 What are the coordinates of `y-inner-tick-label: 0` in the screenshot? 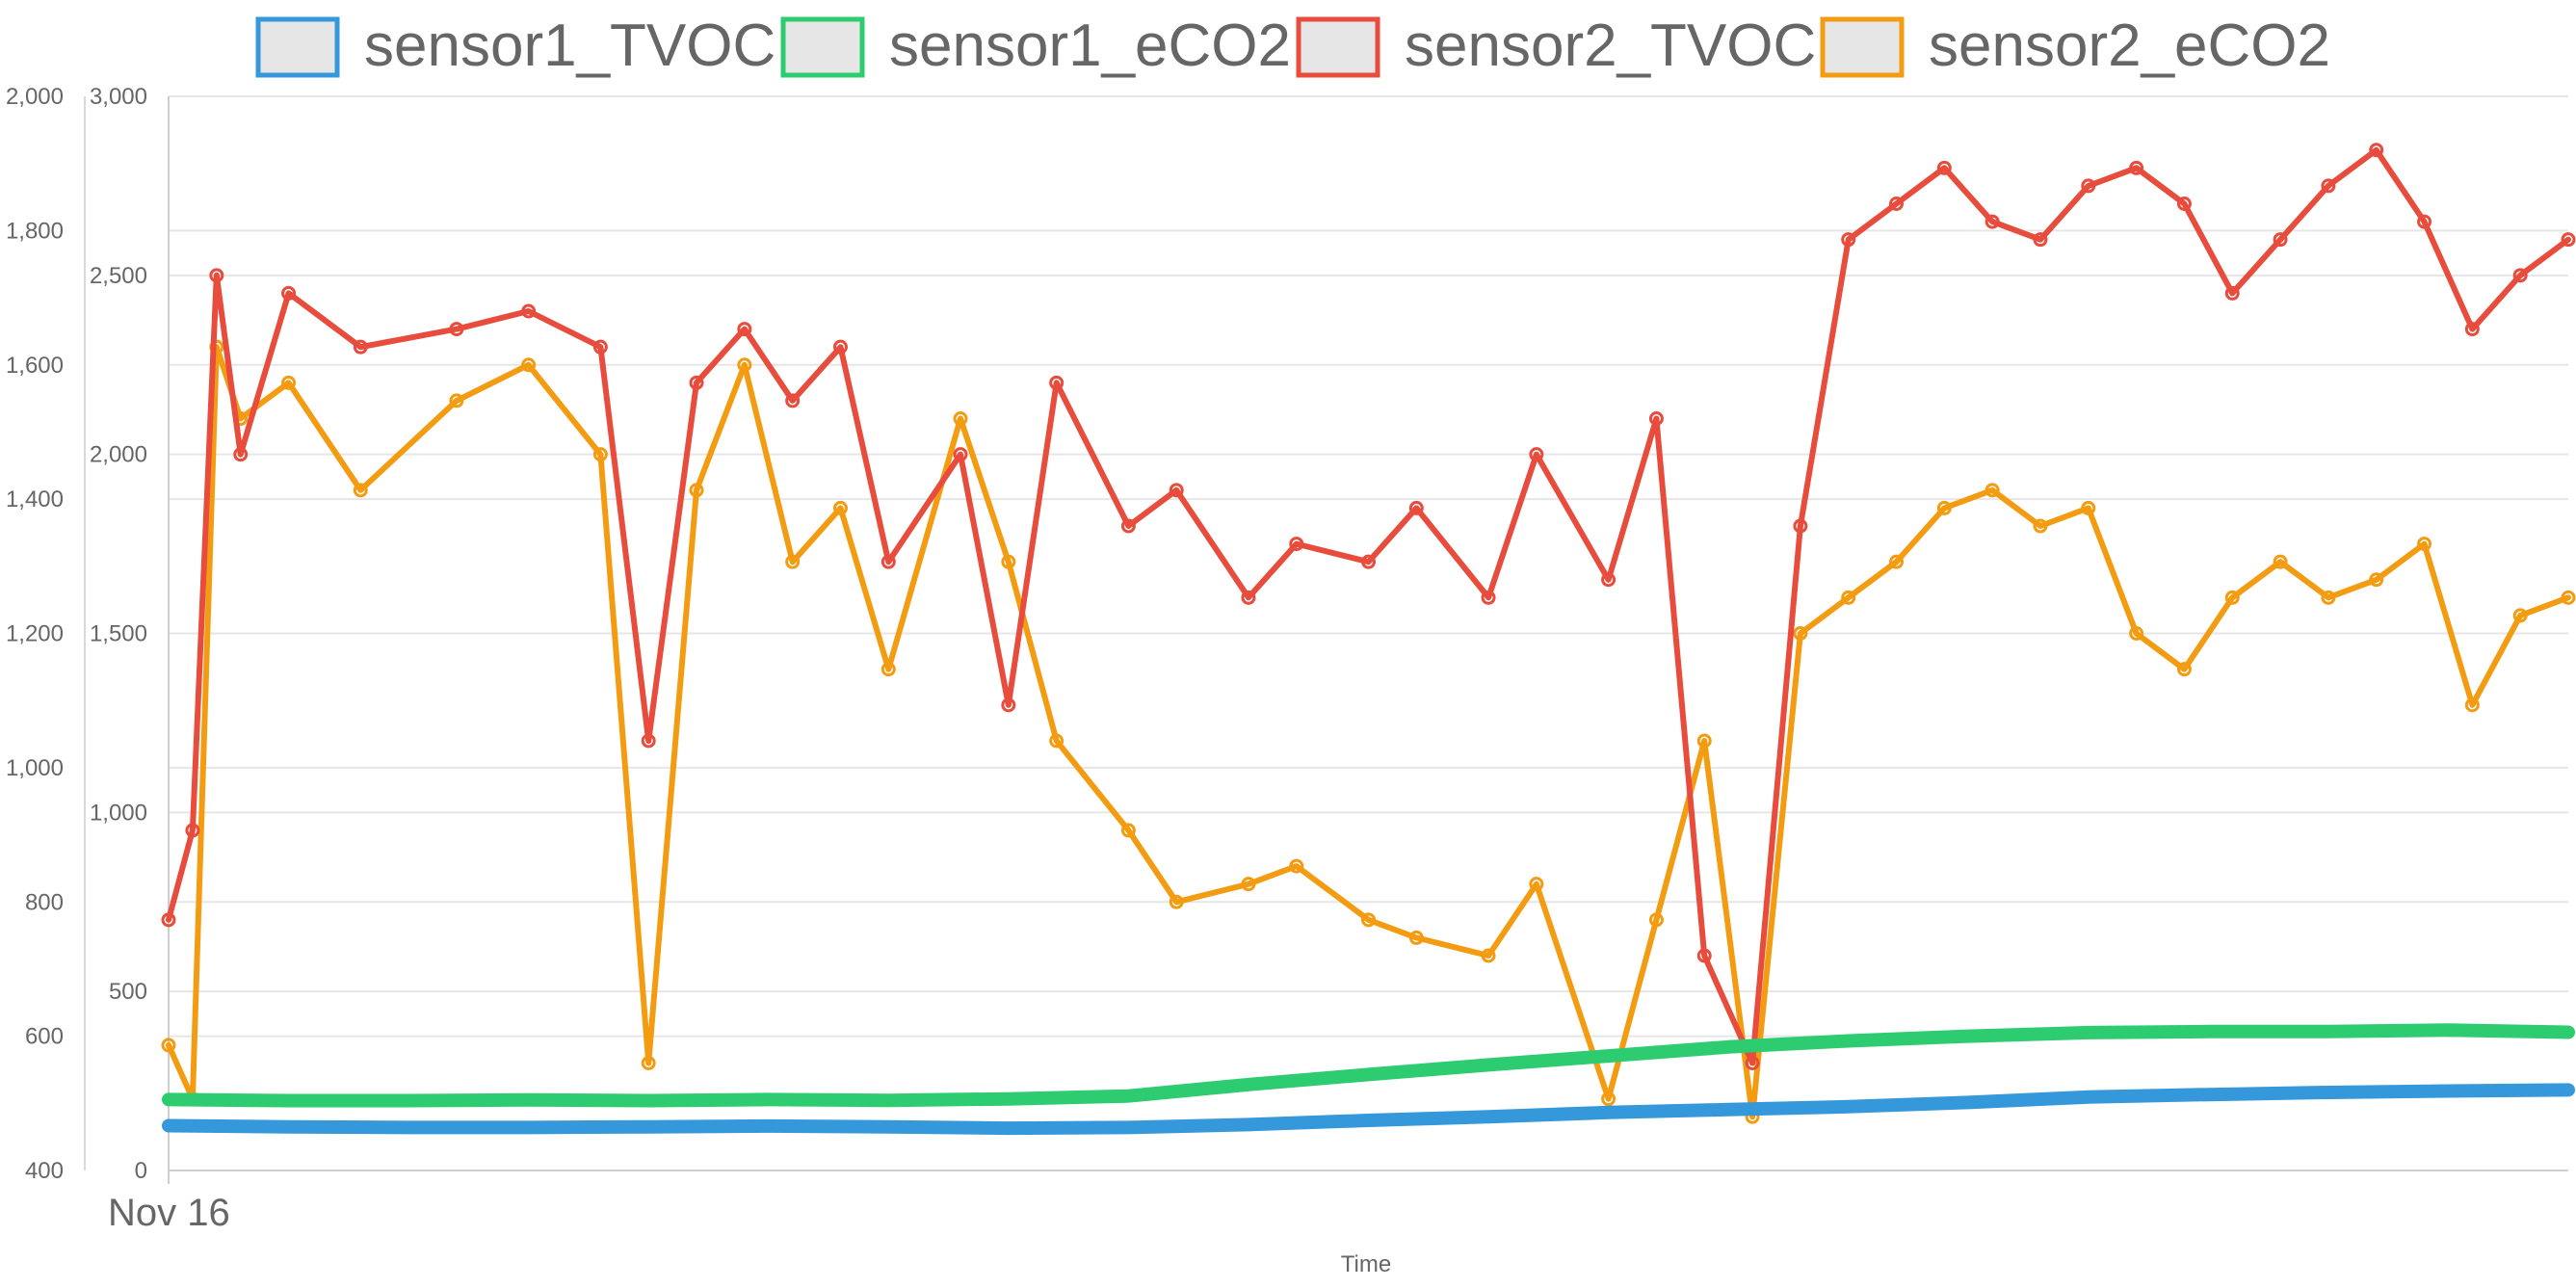 It's located at (141, 1171).